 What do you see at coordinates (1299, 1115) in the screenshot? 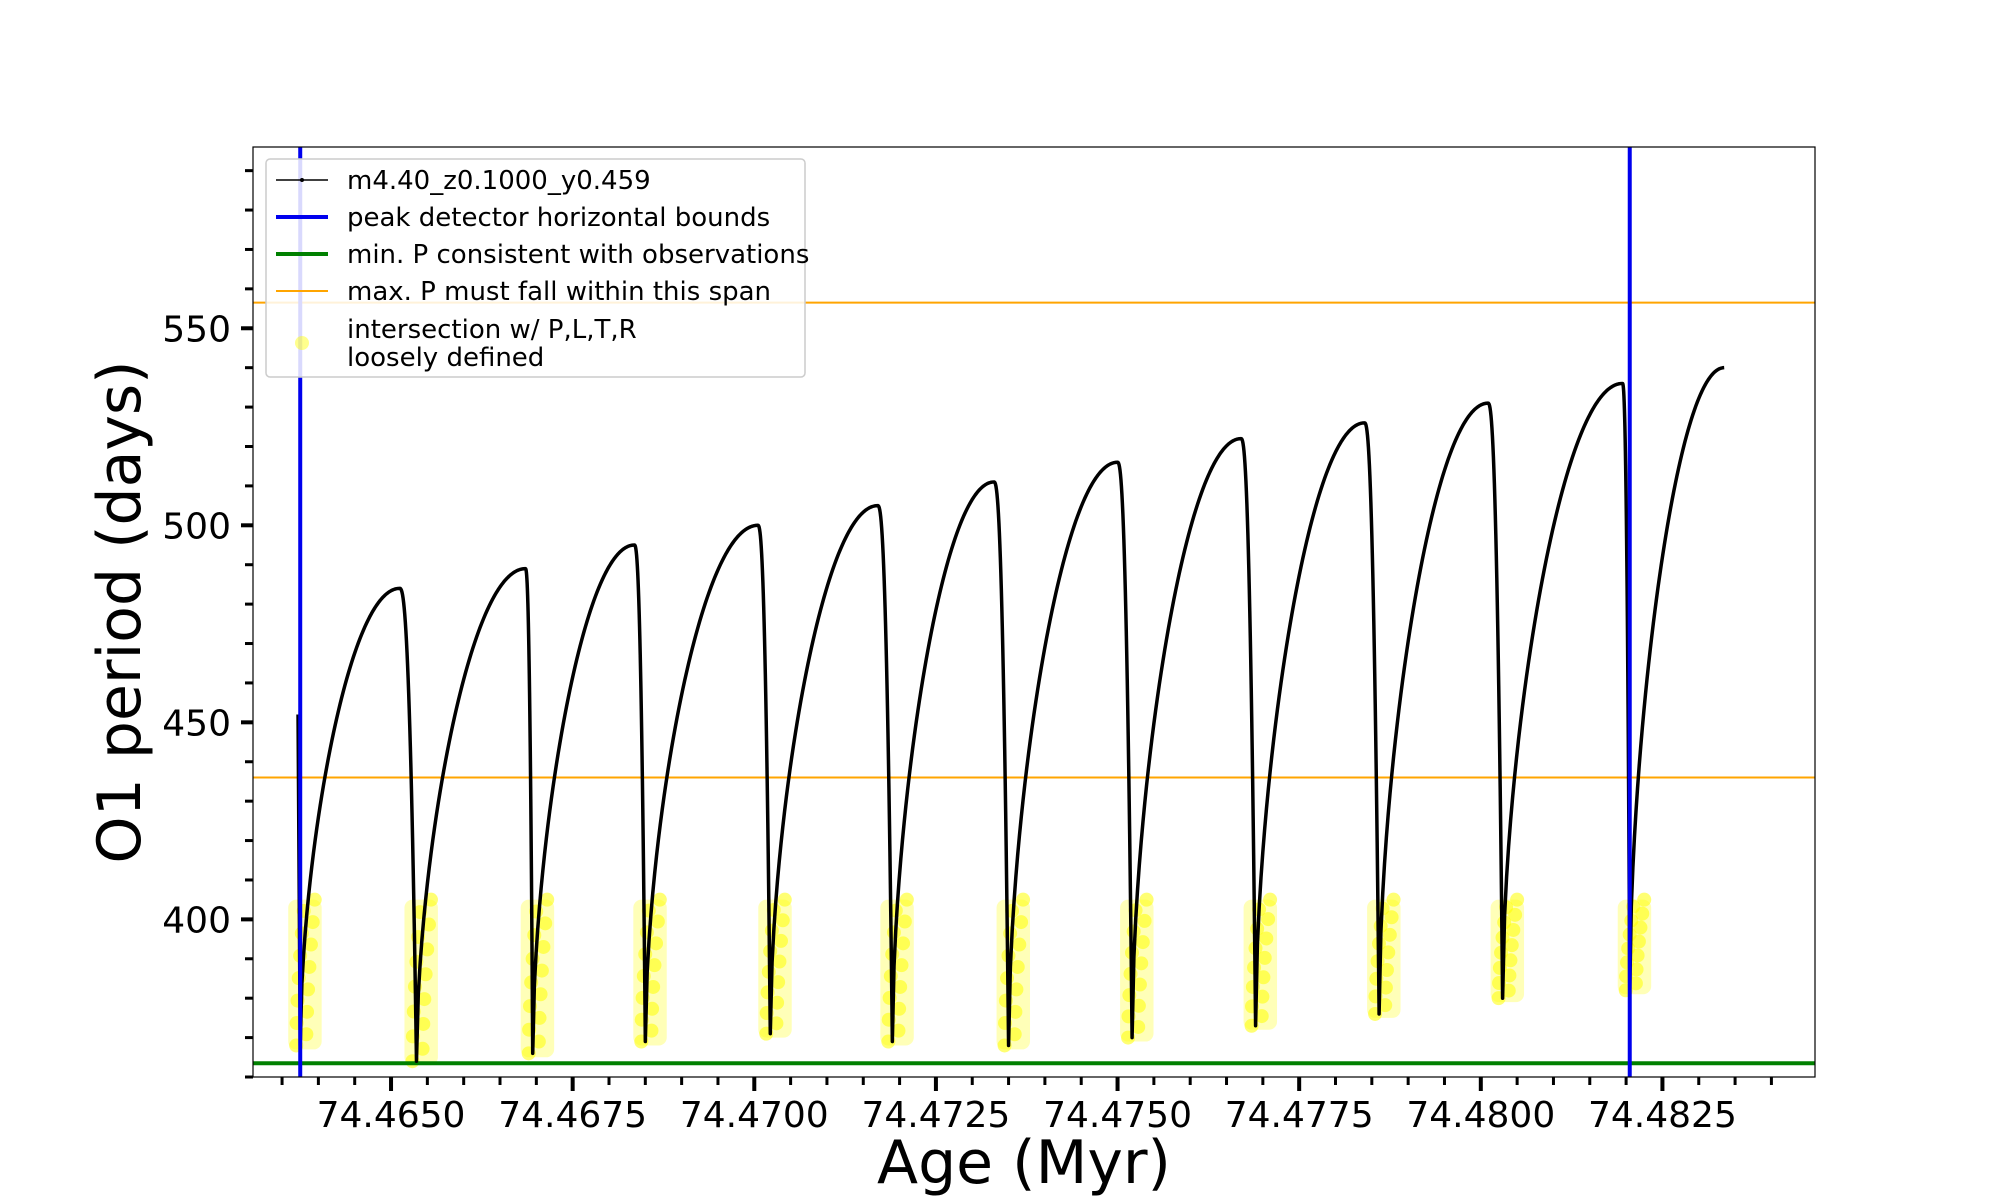
I see `x-tick-label: 74.4775` at bounding box center [1299, 1115].